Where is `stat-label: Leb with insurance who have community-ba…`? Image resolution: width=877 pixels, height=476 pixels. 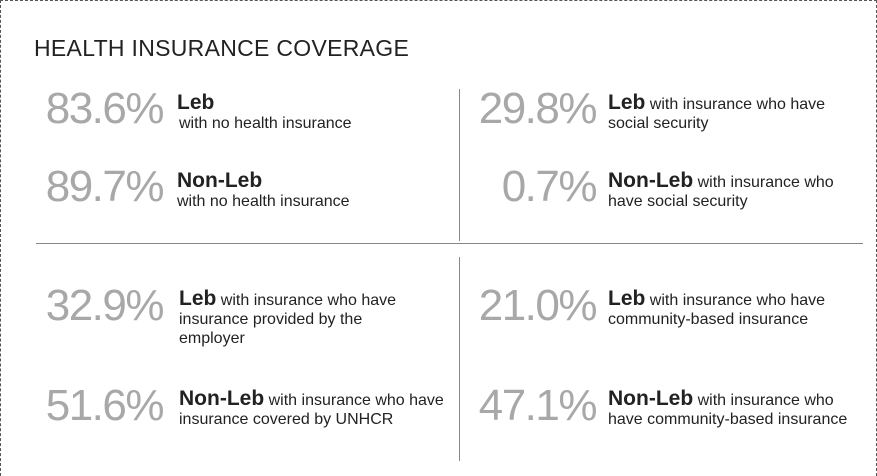
stat-label: Leb with insurance who have community-ba… is located at coordinates (730, 308).